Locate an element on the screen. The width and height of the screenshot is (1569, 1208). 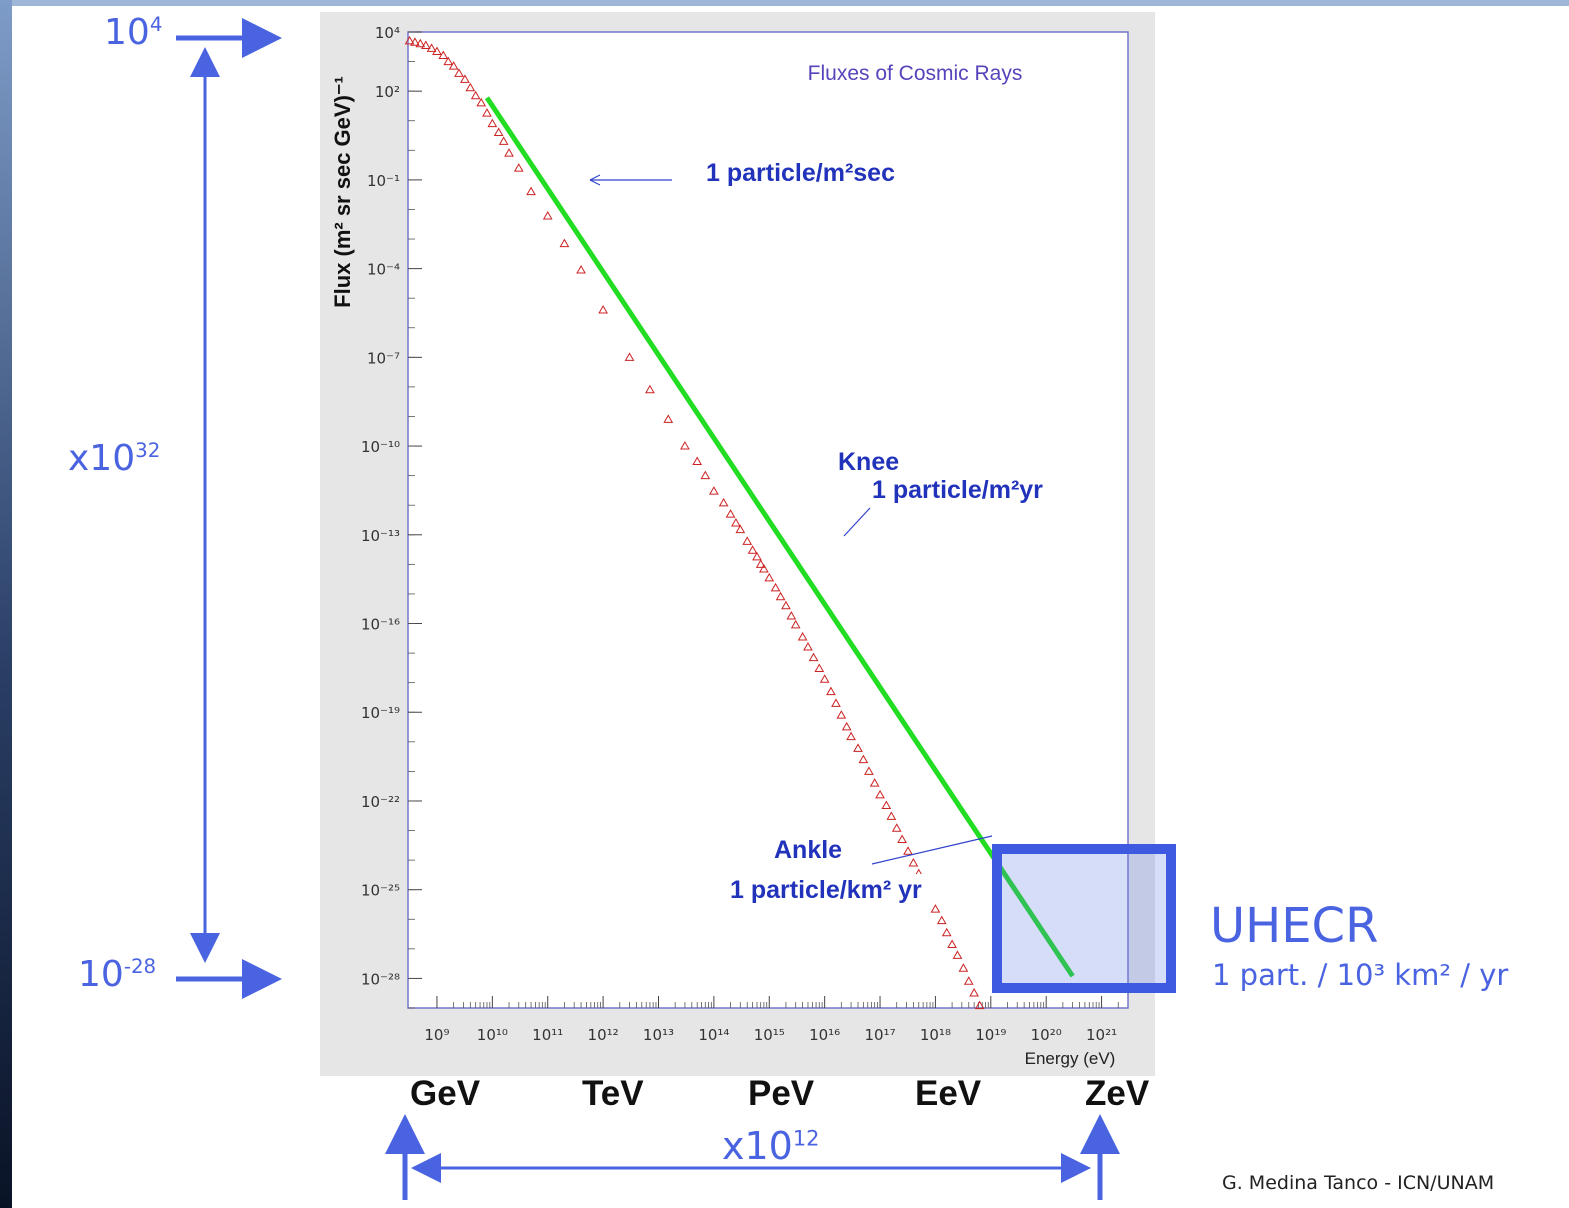
y-tick-label: 10⁻¹ is located at coordinates (383, 181).